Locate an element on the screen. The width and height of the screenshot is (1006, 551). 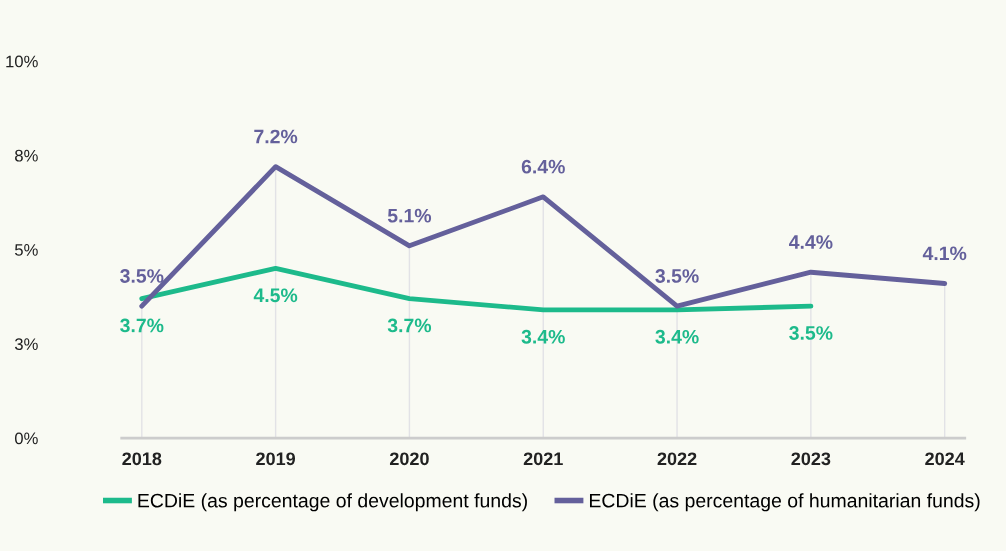
y-tick-label: 5% is located at coordinates (26, 250).